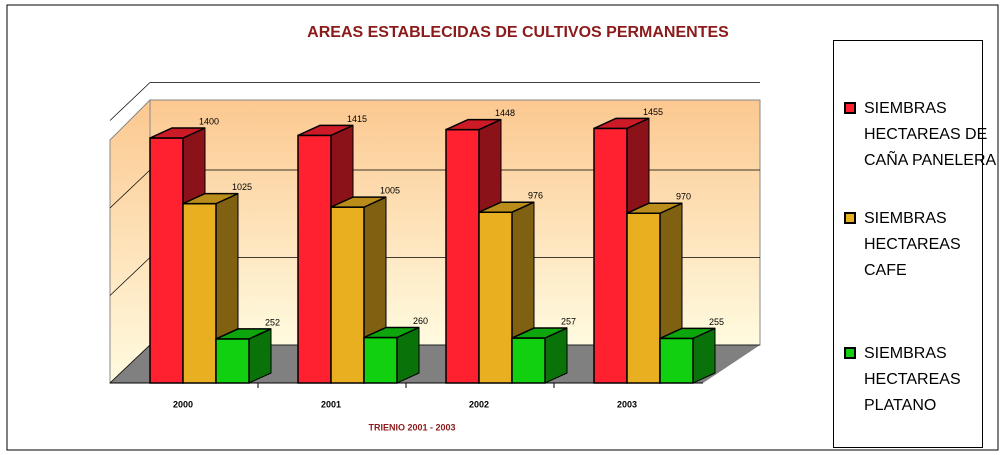  I want to click on data-label: 976, so click(535, 196).